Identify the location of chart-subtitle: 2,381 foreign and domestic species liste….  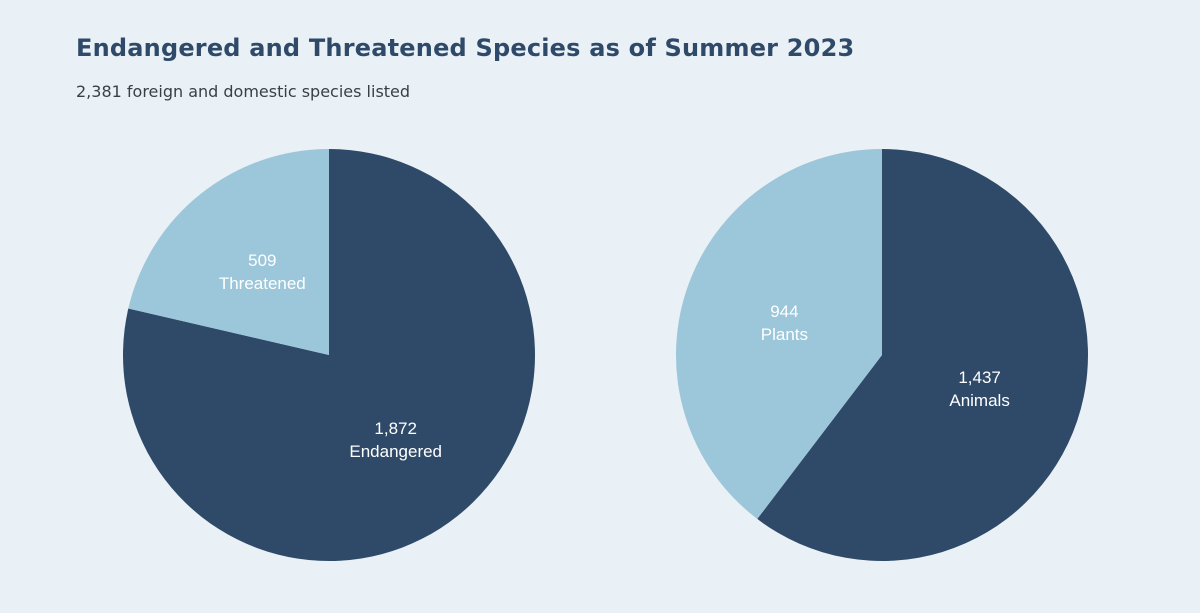
(243, 91).